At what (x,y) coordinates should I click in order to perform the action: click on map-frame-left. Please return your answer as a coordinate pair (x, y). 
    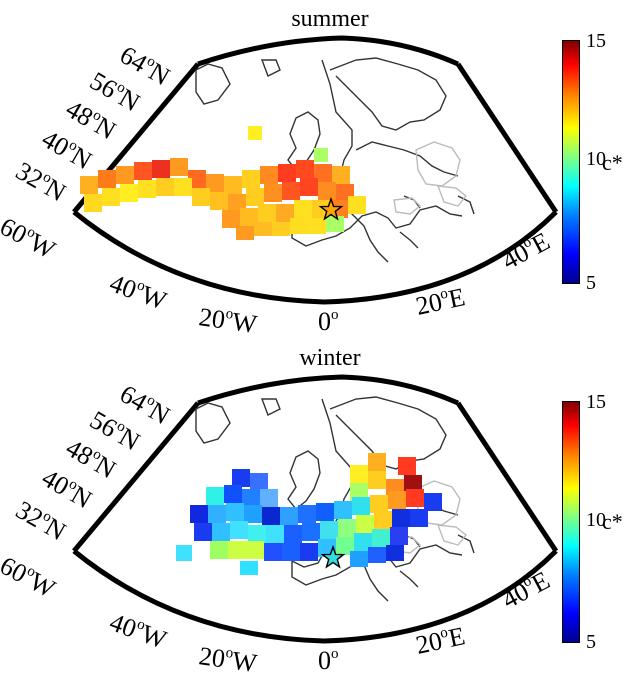
    Looking at the image, I should click on (136, 477).